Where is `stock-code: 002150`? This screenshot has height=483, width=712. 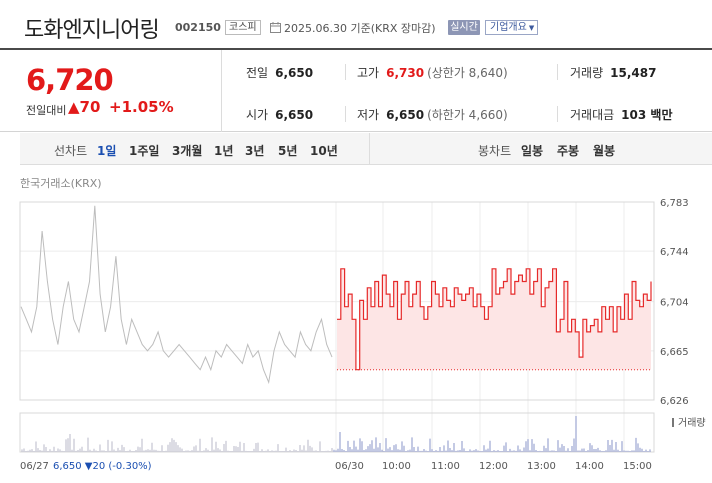 stock-code: 002150 is located at coordinates (198, 27).